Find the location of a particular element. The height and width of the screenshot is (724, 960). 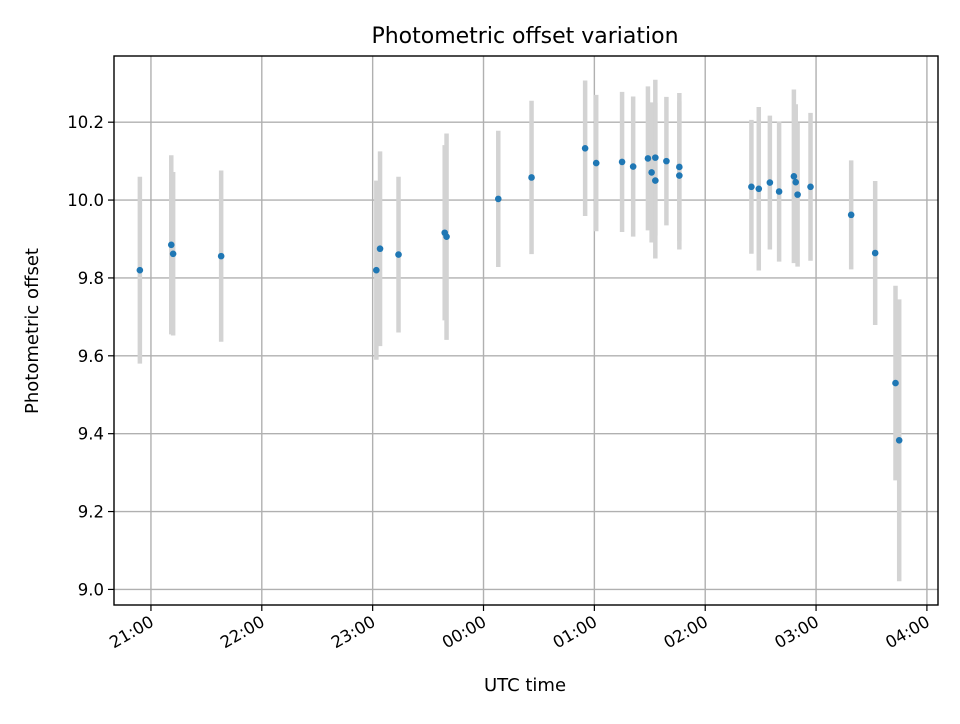

y-tick-label: 9.2 is located at coordinates (91, 512).